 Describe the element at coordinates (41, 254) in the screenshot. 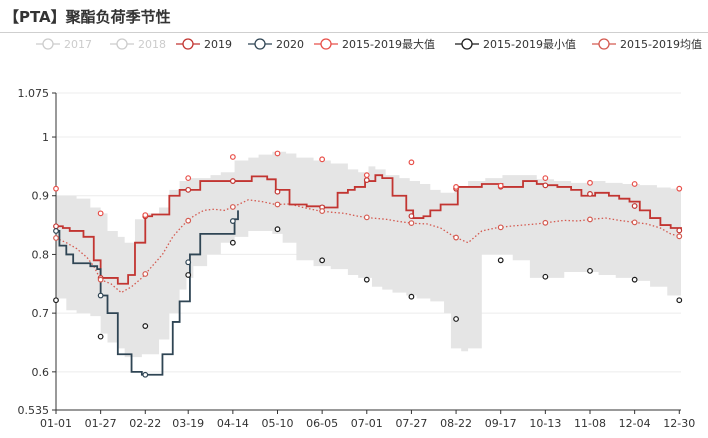

I see `y-tick-label: 0.8` at that location.